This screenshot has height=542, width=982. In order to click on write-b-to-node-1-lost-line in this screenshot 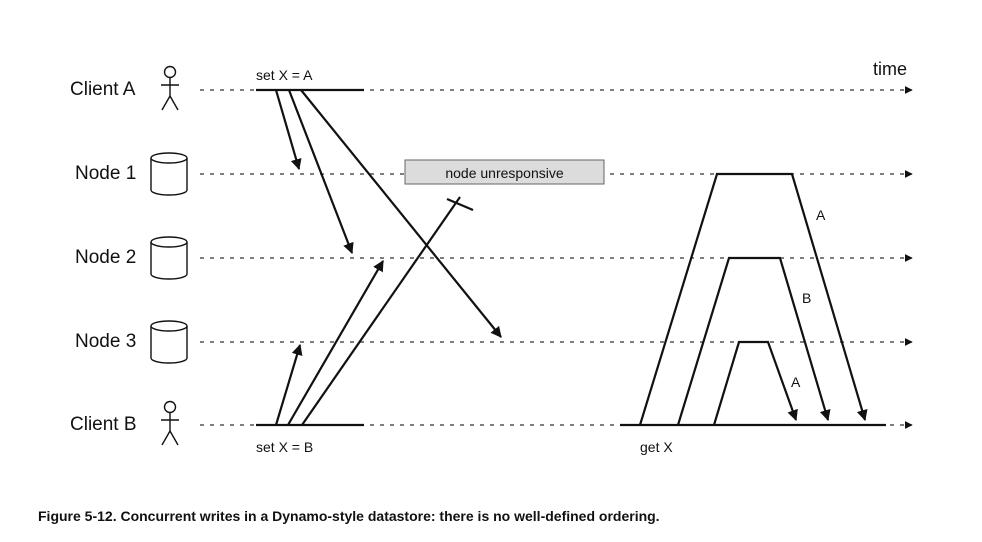, I will do `click(381, 311)`.